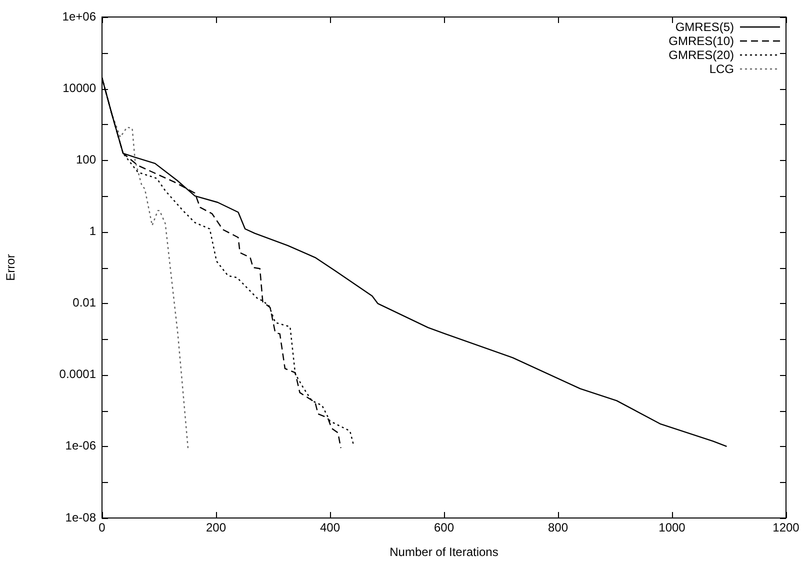  Describe the element at coordinates (79, 16) in the screenshot. I see `y-tick-label: 1e+06` at that location.